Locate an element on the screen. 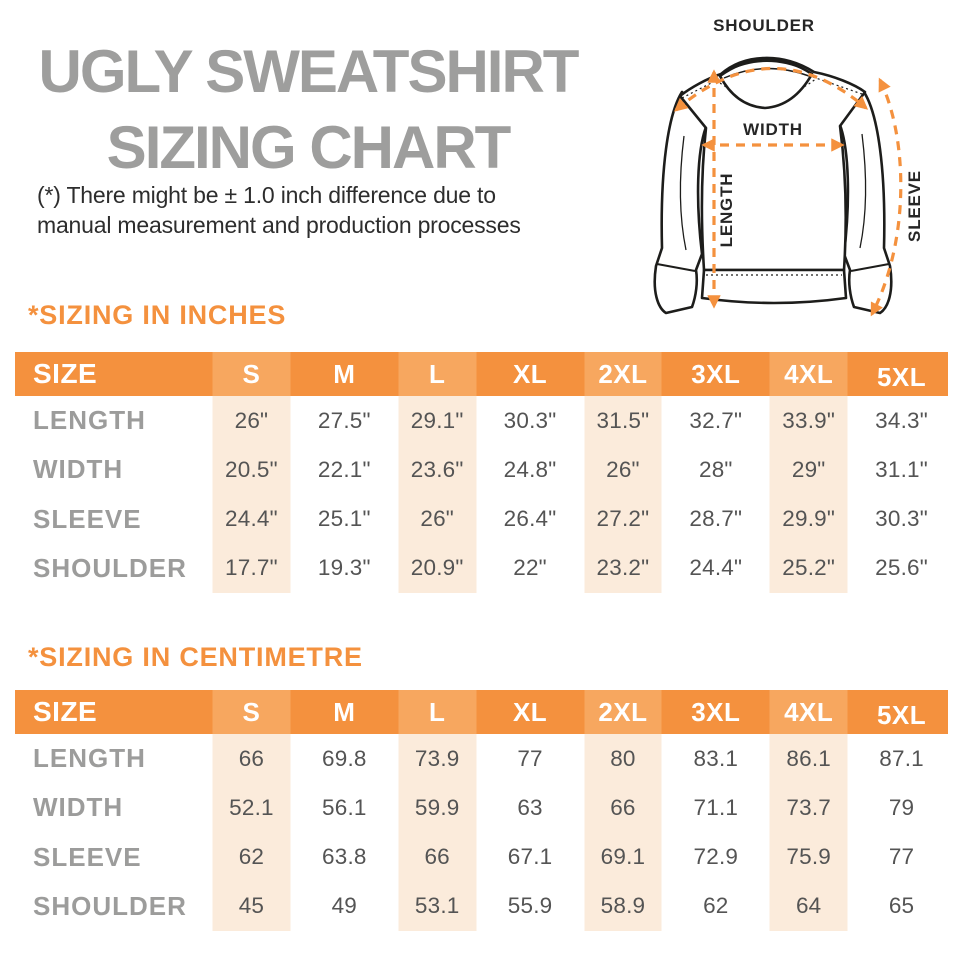  size-value: 29.9" is located at coordinates (809, 519).